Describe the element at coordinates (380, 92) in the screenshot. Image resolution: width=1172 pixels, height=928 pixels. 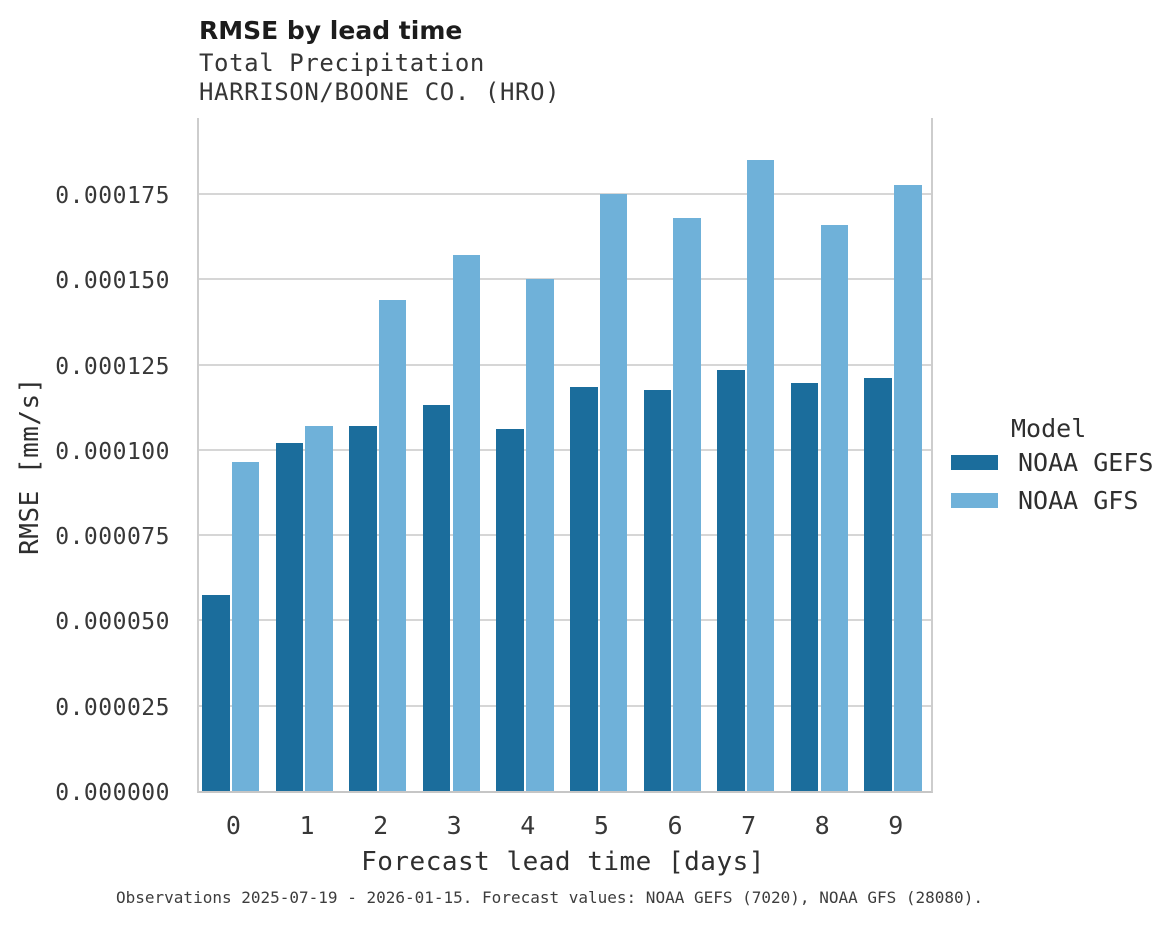
I see `chart-subtitle-station: HARRISON/BOONE CO. (HRO)` at that location.